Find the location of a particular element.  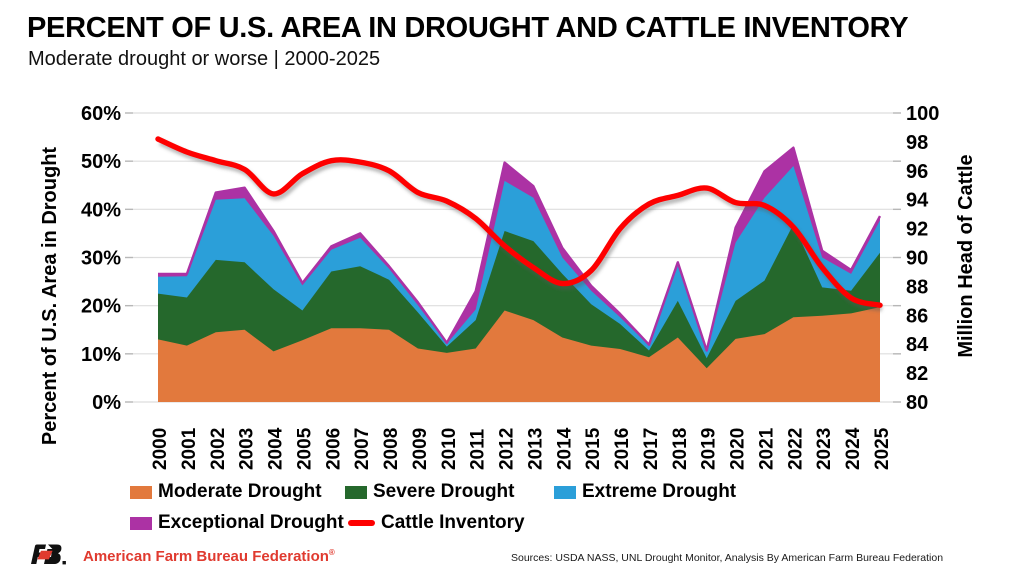

x-axis-tick-label: 2013 is located at coordinates (535, 449).